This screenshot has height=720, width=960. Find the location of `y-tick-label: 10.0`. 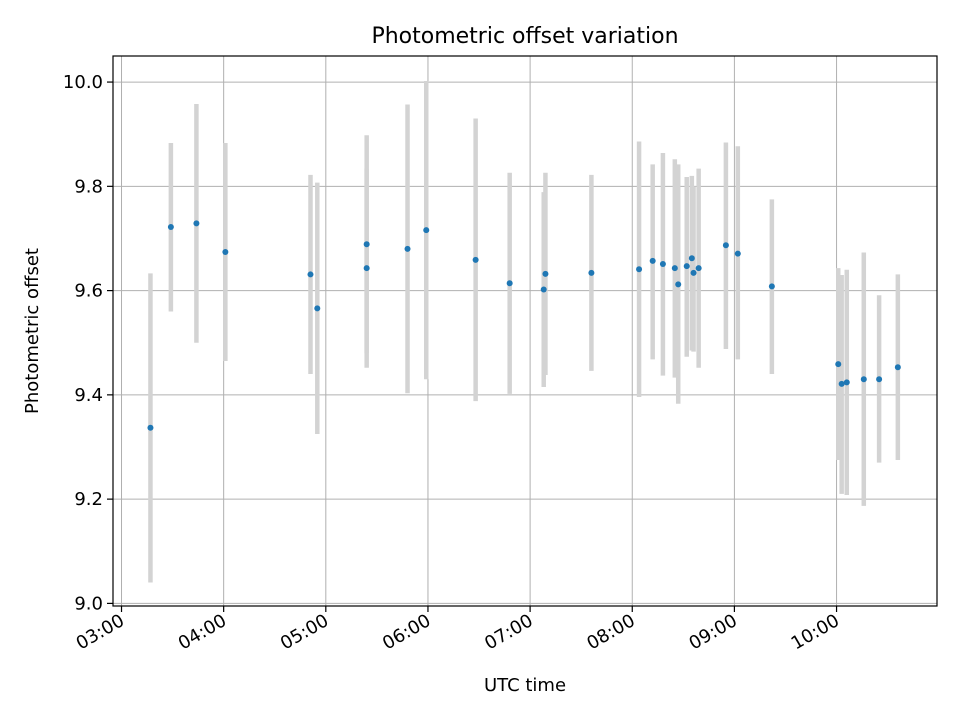

y-tick-label: 10.0 is located at coordinates (83, 82).